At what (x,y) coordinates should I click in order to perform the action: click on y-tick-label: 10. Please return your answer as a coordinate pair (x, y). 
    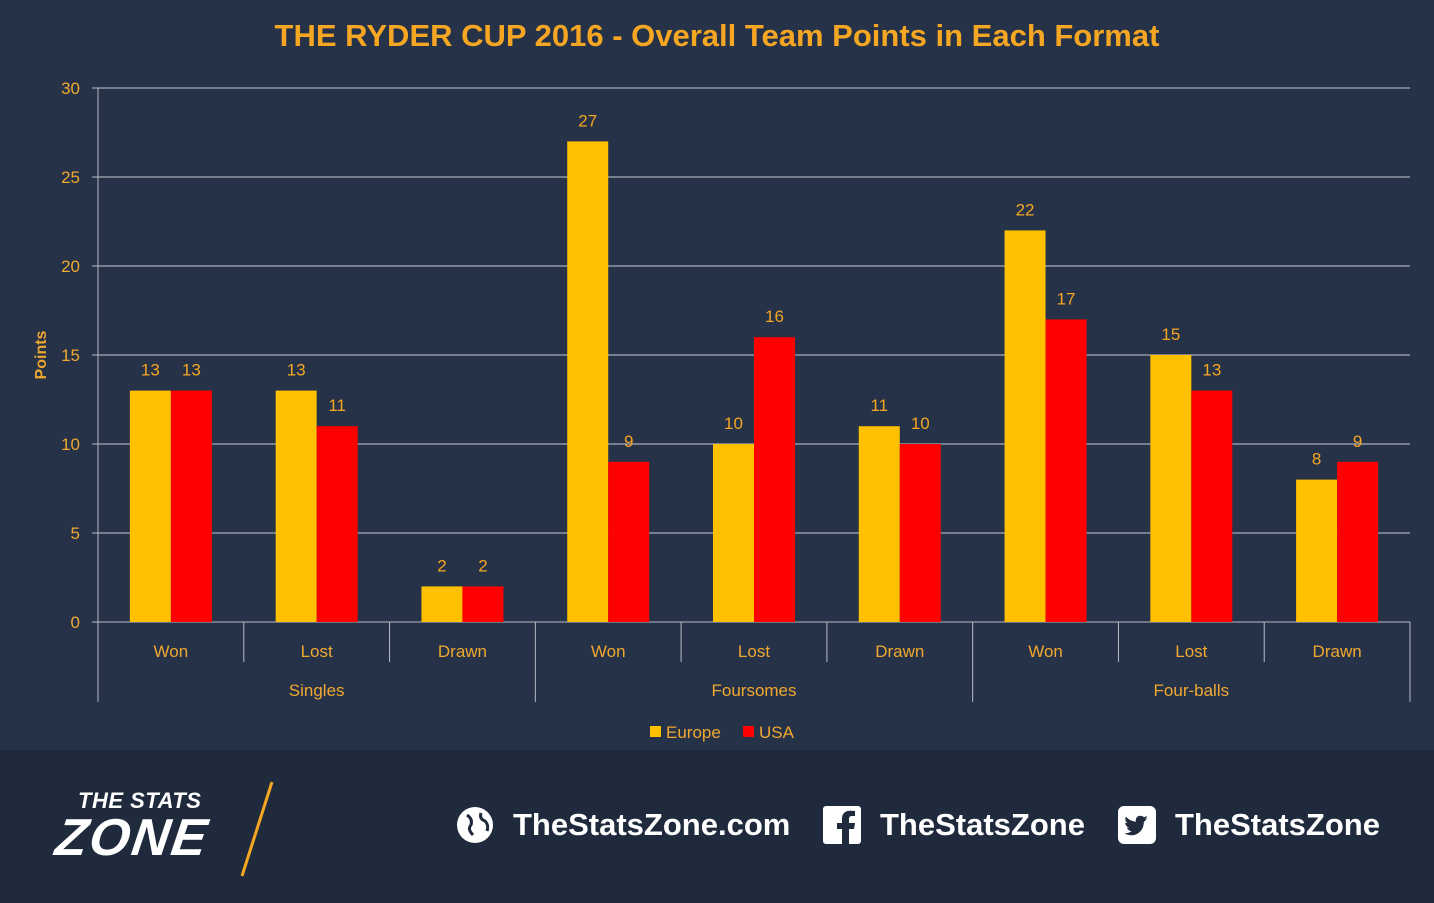
    Looking at the image, I should click on (70, 444).